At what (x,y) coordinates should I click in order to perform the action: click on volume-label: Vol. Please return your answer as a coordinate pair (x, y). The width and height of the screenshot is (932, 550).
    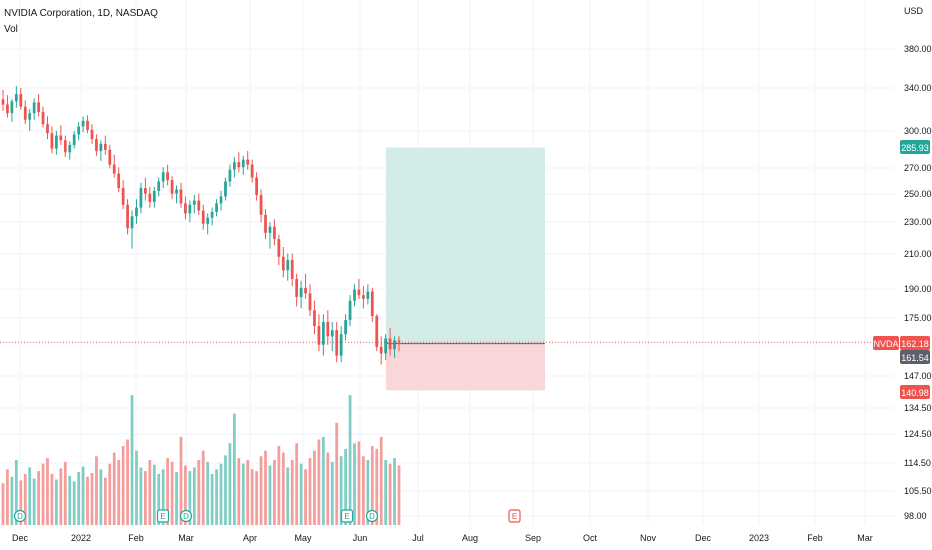
    Looking at the image, I should click on (11, 29).